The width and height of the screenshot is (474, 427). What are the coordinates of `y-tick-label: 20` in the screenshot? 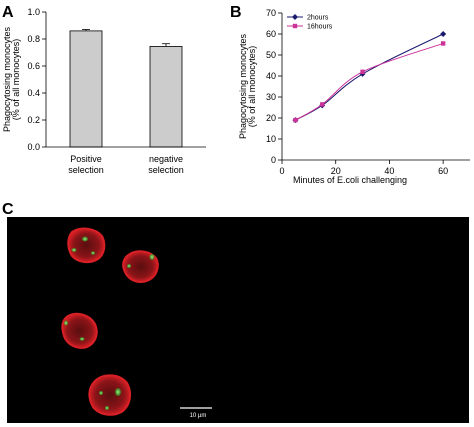 It's located at (271, 118).